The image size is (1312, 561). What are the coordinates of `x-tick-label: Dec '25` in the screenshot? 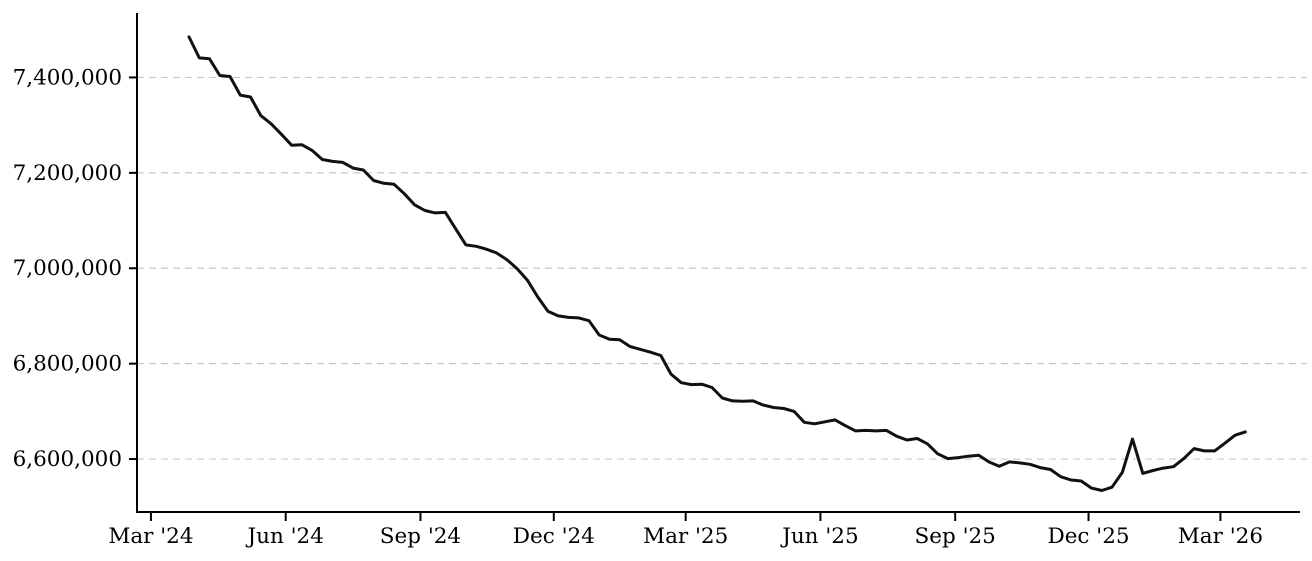 It's located at (1088, 536).